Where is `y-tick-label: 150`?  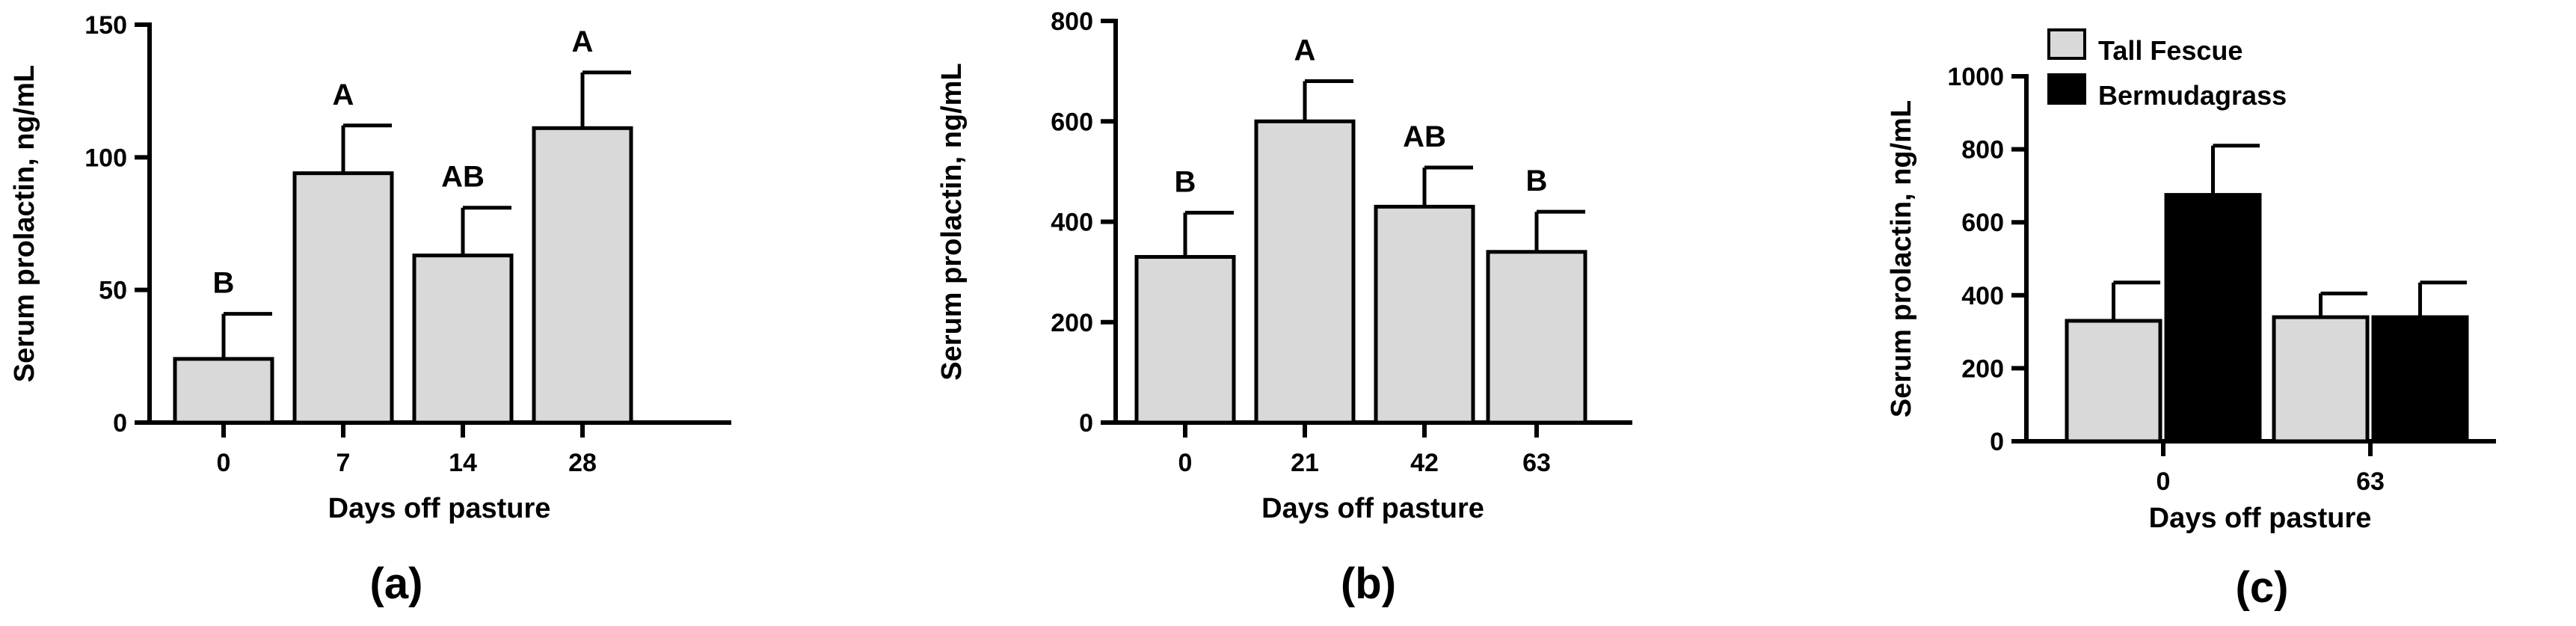 y-tick-label: 150 is located at coordinates (105, 25).